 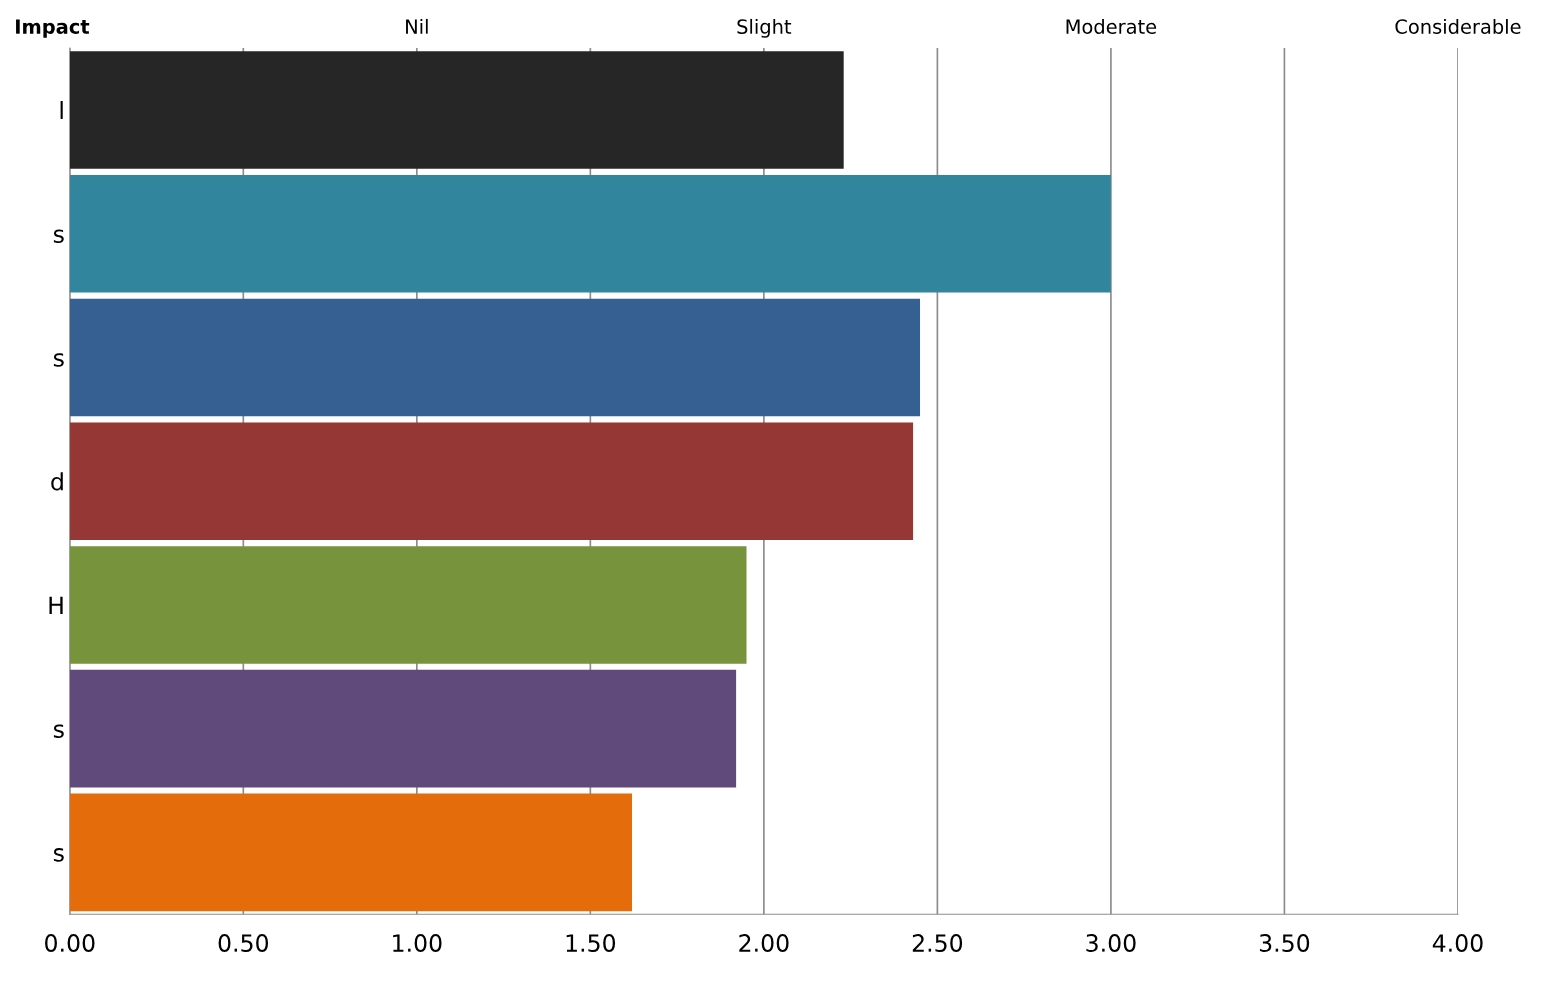 I want to click on x-tick-label: 2.00, so click(x=764, y=943).